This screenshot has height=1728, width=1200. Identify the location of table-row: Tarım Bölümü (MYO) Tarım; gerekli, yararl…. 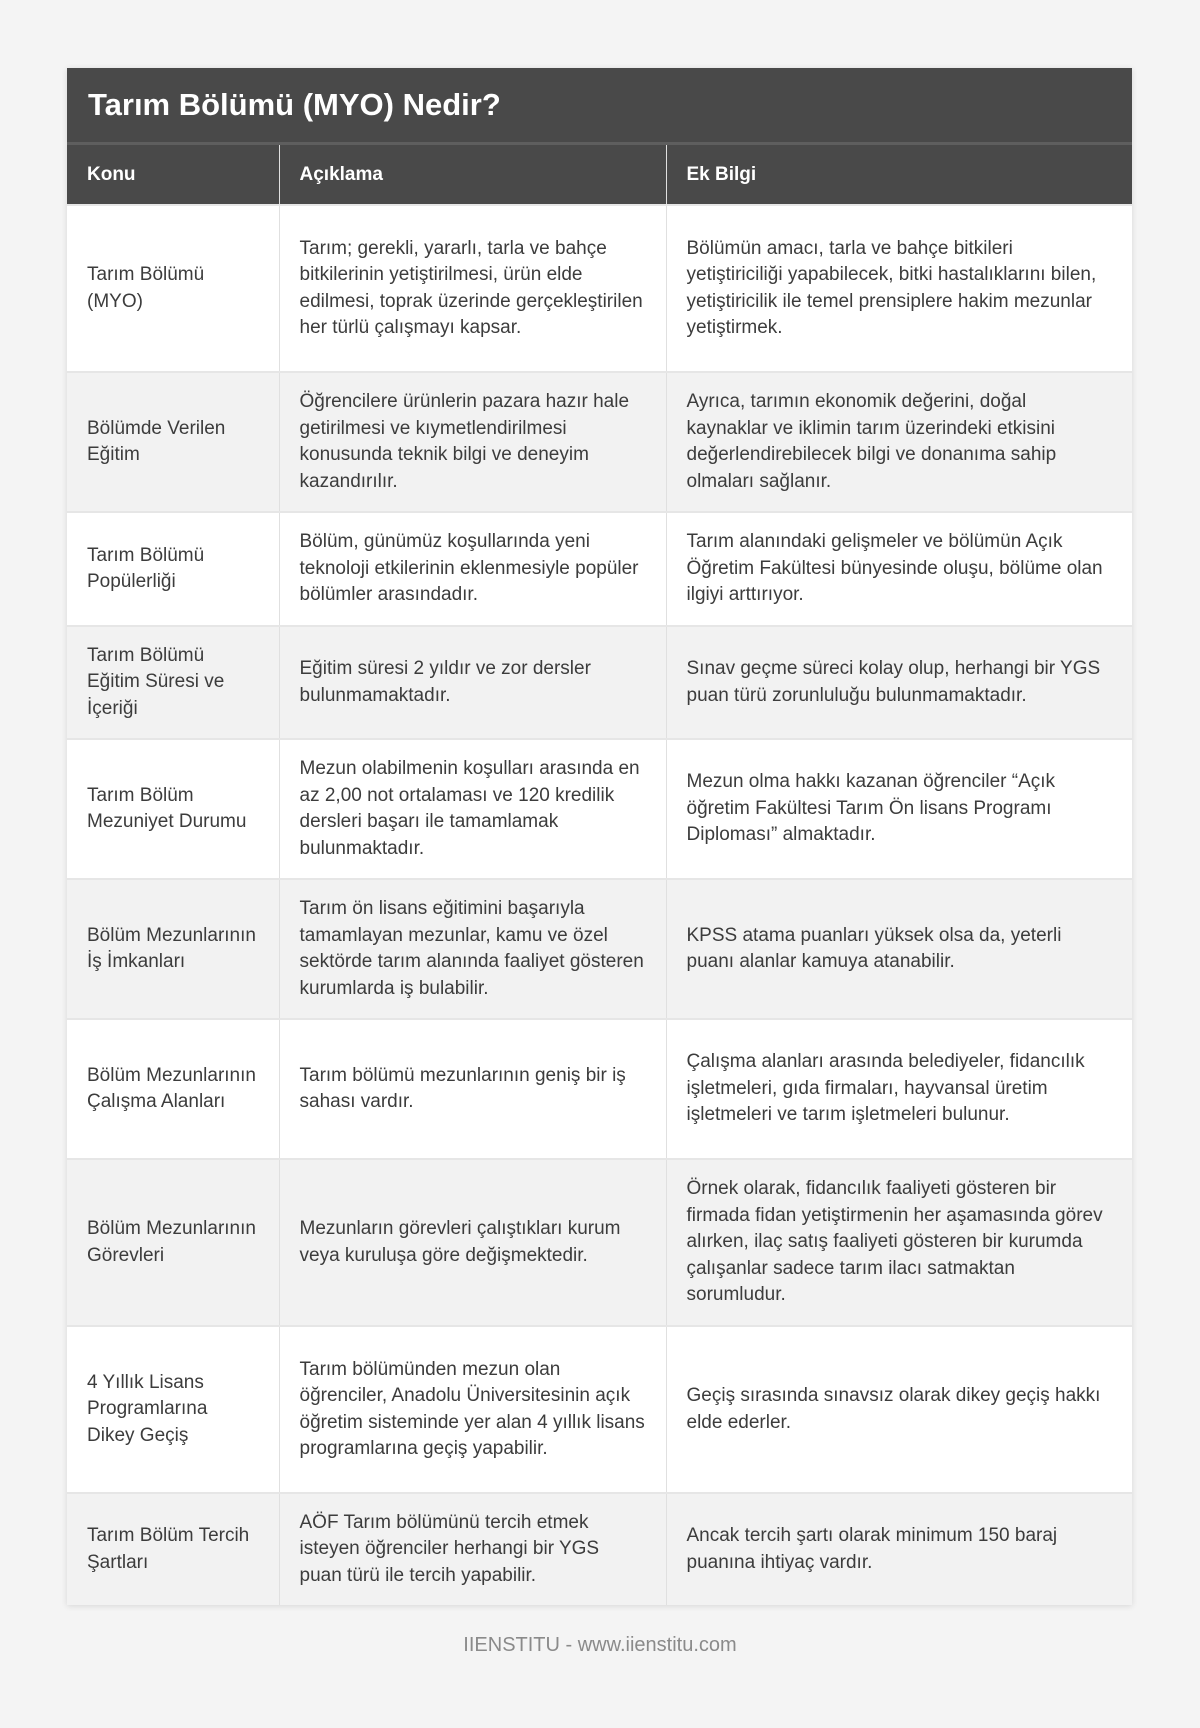
(599, 288).